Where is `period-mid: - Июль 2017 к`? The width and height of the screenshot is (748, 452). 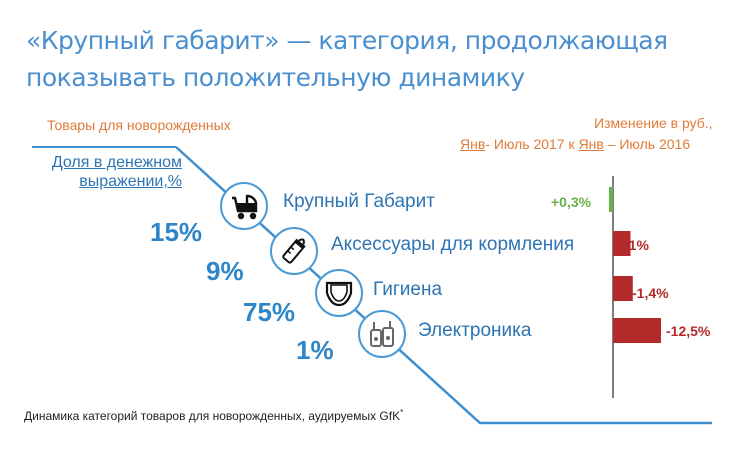
period-mid: - Июль 2017 к is located at coordinates (532, 144).